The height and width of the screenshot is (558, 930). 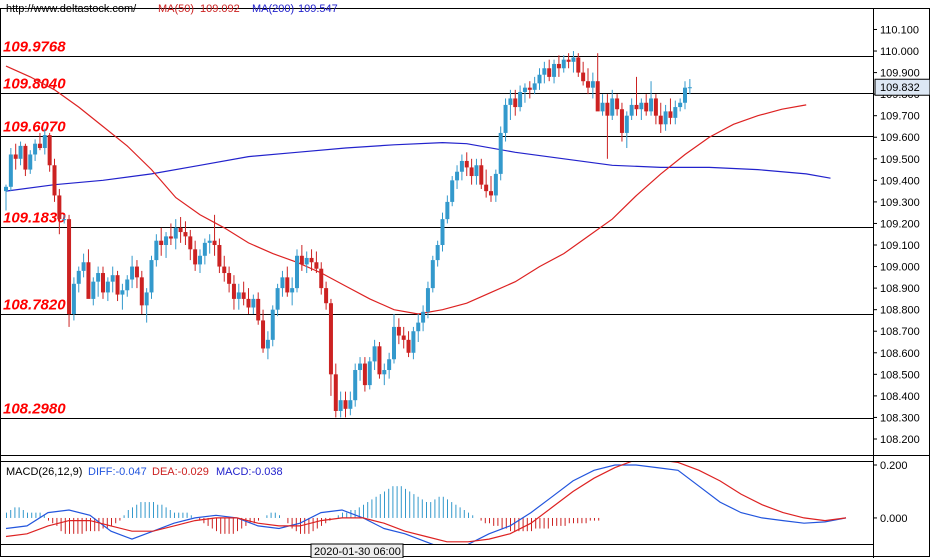 What do you see at coordinates (900, 397) in the screenshot?
I see `y-tick-label: 108.400` at bounding box center [900, 397].